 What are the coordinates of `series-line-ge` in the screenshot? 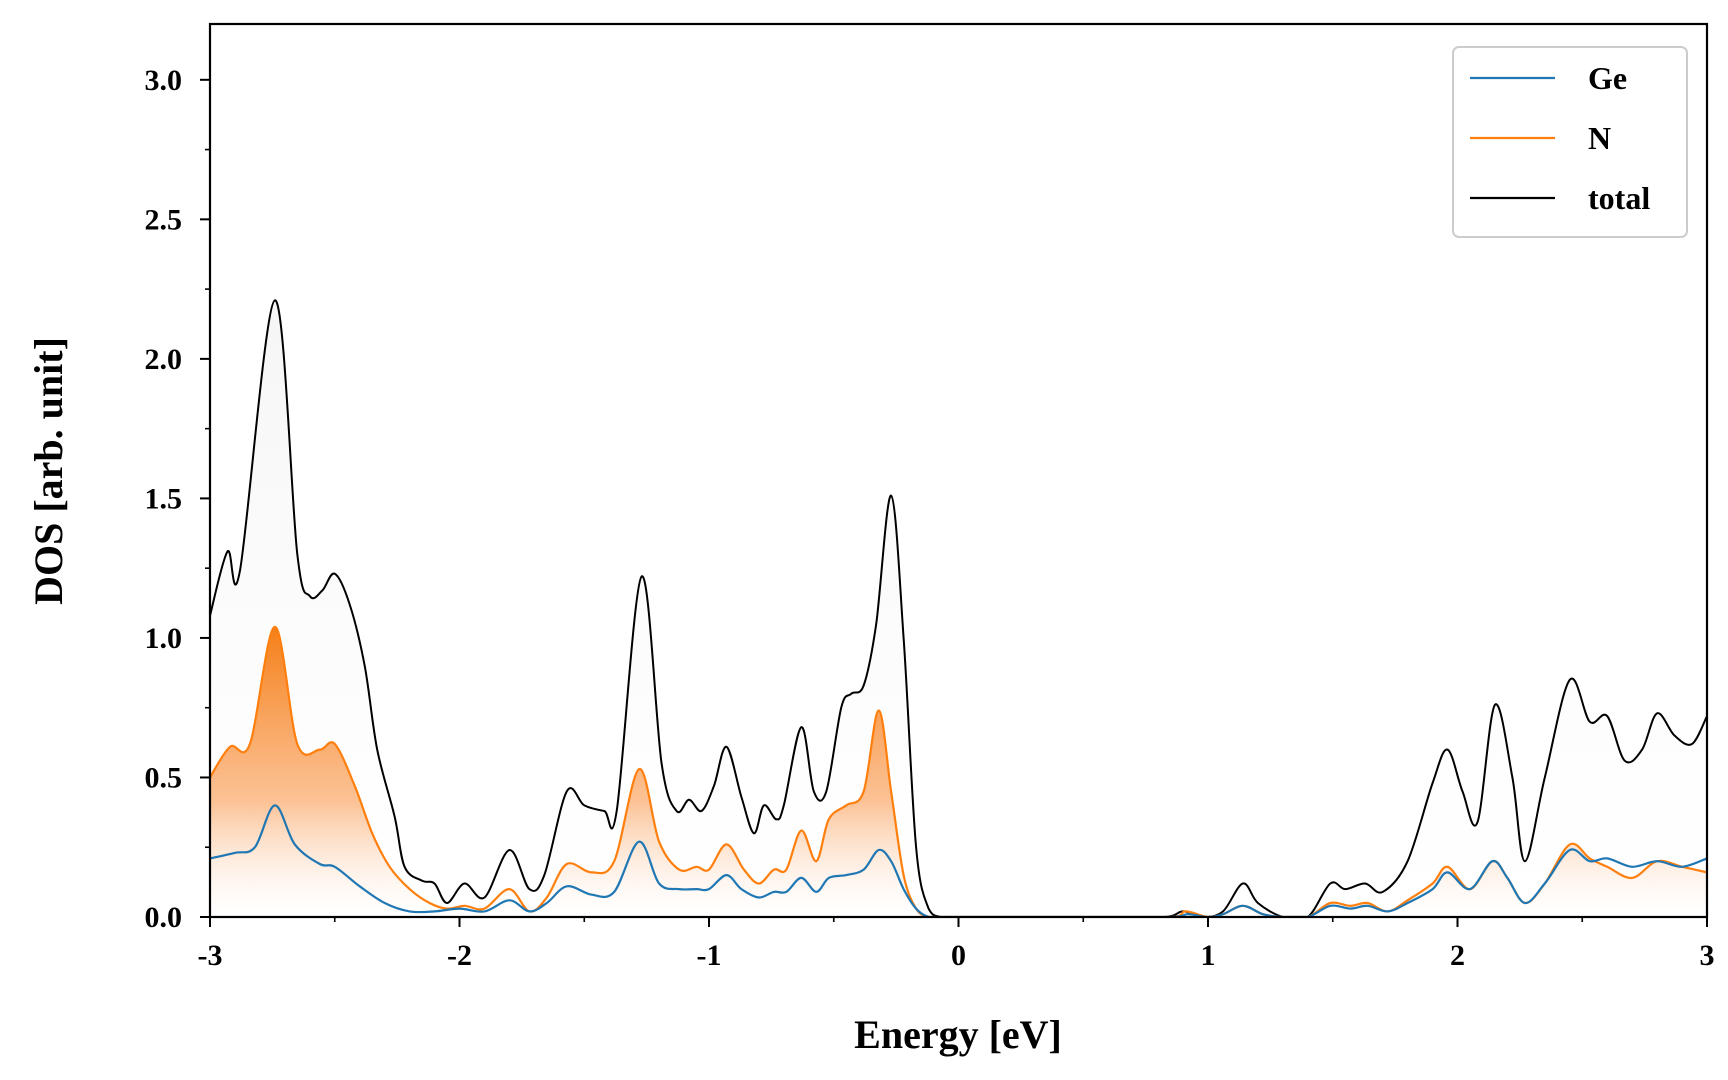 It's located at (958, 860).